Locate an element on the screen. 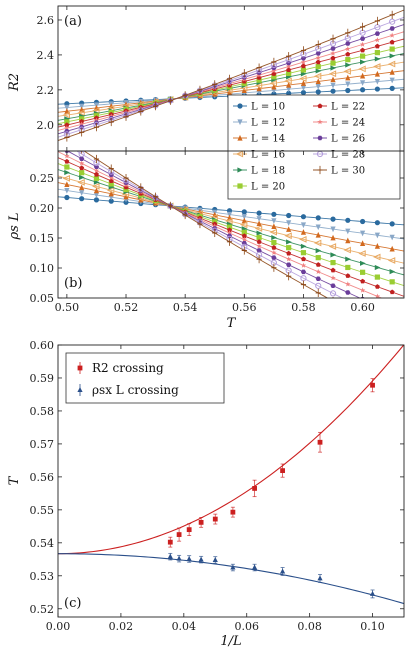 This screenshot has height=651, width=415. legend-ab-entry: L = 28 is located at coordinates (348, 155).